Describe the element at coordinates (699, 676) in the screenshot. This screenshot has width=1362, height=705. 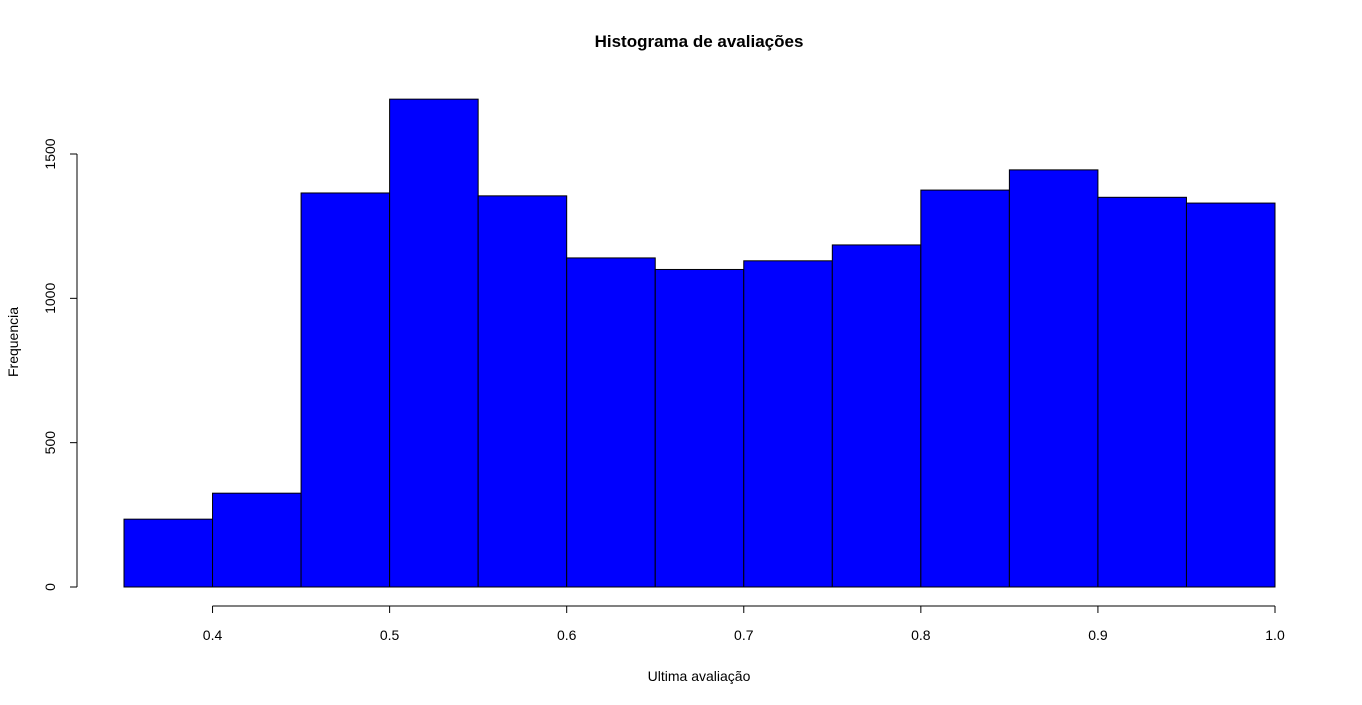
I see `x-axis-label: Ultima avaliação` at that location.